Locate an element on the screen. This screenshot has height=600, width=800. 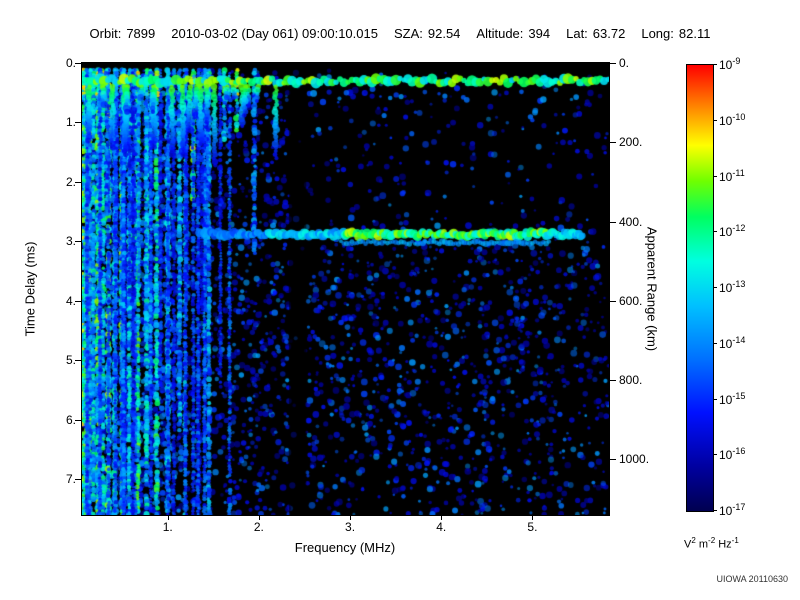
range-tick-label: 0. is located at coordinates (624, 63).